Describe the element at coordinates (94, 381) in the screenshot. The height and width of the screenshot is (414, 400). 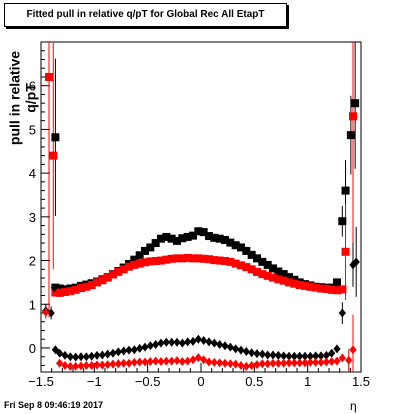
I see `x-tick-label: −1` at that location.